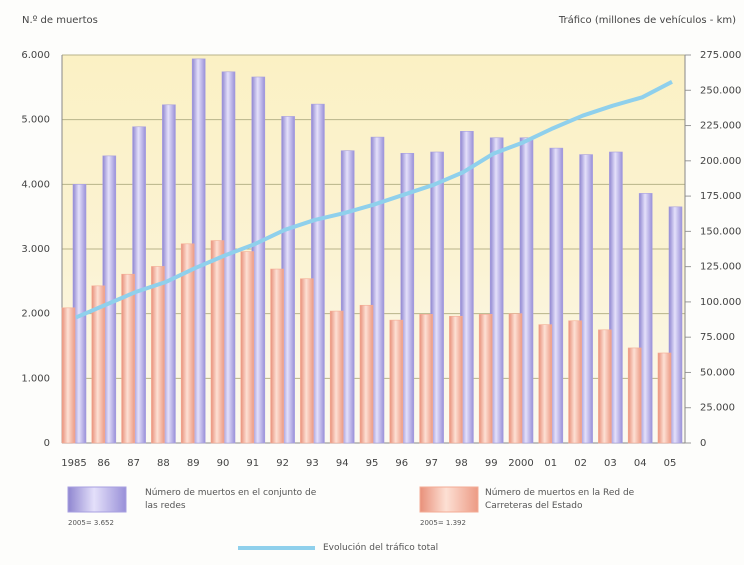 The height and width of the screenshot is (565, 744). Describe the element at coordinates (133, 463) in the screenshot. I see `x-tick-label: 87` at that location.